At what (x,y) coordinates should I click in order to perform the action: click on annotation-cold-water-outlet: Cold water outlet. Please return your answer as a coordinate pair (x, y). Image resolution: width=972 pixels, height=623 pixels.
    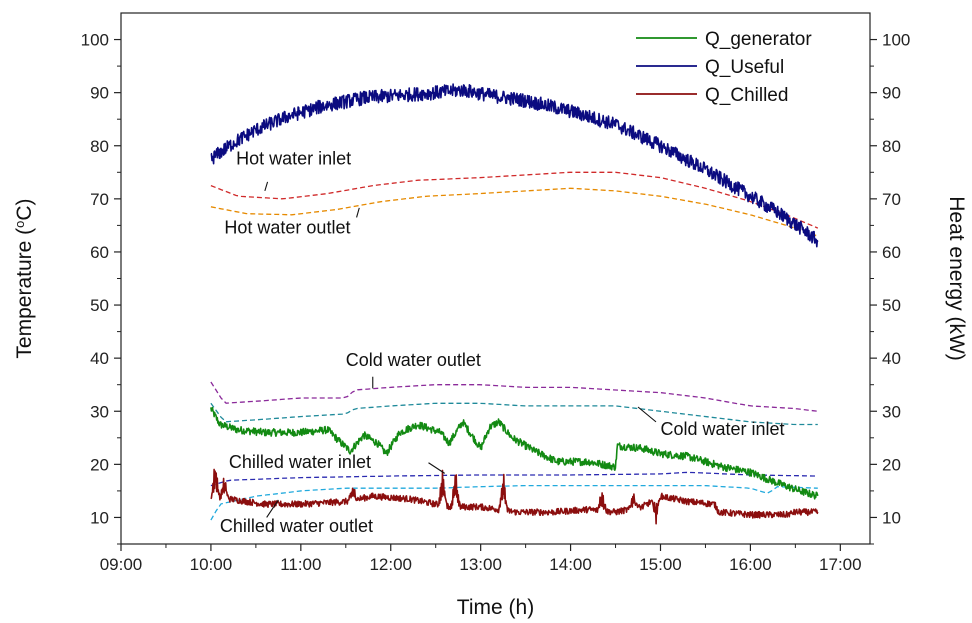
    Looking at the image, I should click on (413, 369).